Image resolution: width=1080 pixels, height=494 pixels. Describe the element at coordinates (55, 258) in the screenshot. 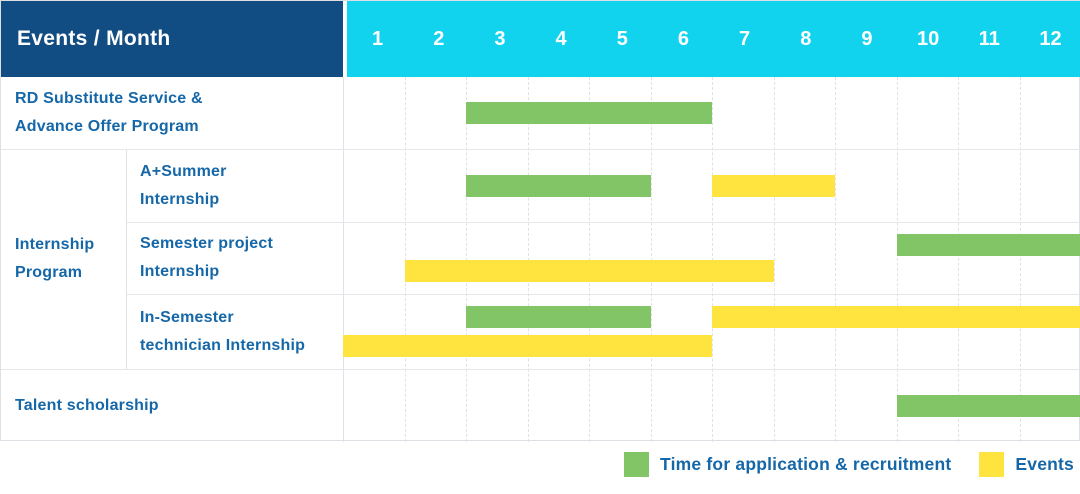

I see `group-label-internship-program: Internship Program` at that location.